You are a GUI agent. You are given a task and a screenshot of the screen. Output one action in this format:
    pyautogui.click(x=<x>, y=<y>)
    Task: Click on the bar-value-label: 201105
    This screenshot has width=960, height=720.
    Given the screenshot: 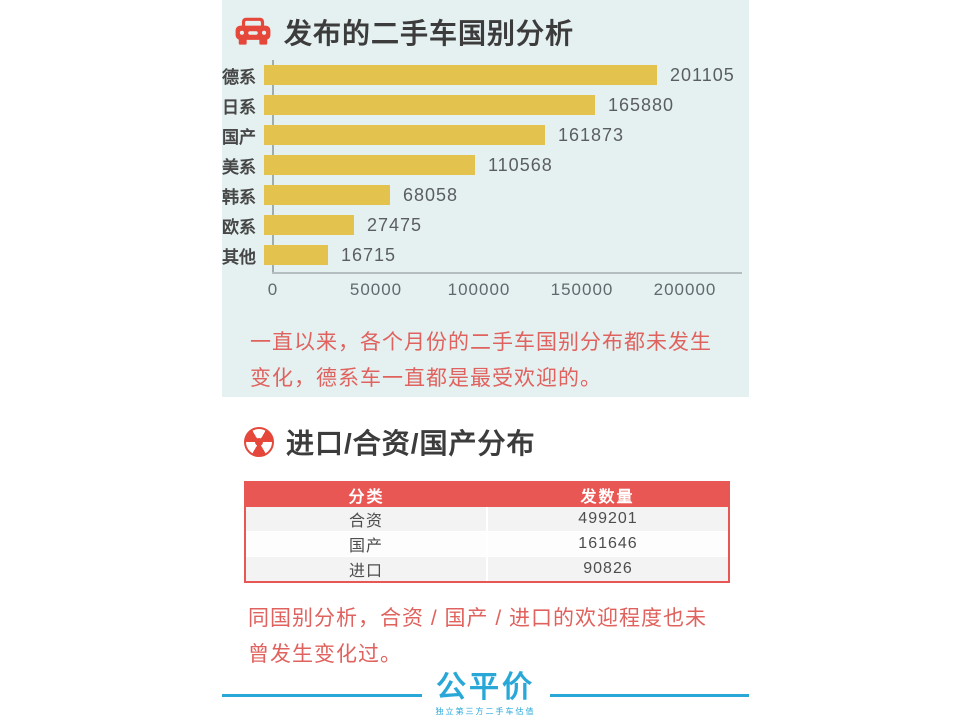 What is the action you would take?
    pyautogui.click(x=702, y=74)
    